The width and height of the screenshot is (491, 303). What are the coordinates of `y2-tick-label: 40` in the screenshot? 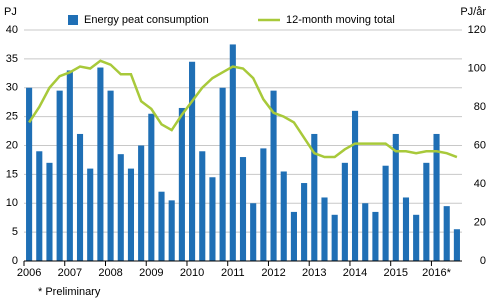 It's located at (480, 184).